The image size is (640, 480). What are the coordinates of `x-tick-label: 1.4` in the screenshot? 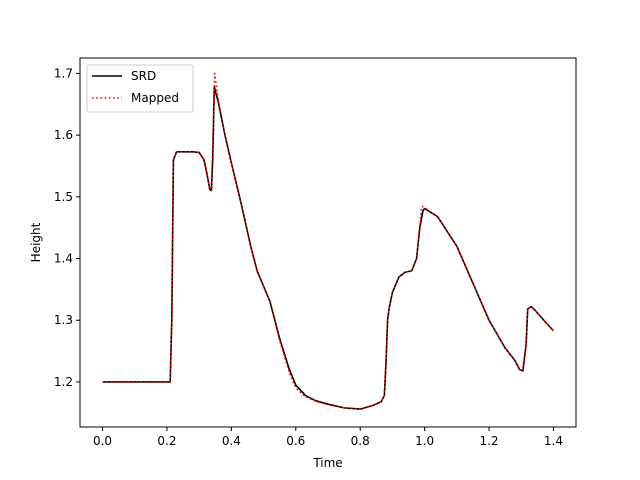 It's located at (553, 441).